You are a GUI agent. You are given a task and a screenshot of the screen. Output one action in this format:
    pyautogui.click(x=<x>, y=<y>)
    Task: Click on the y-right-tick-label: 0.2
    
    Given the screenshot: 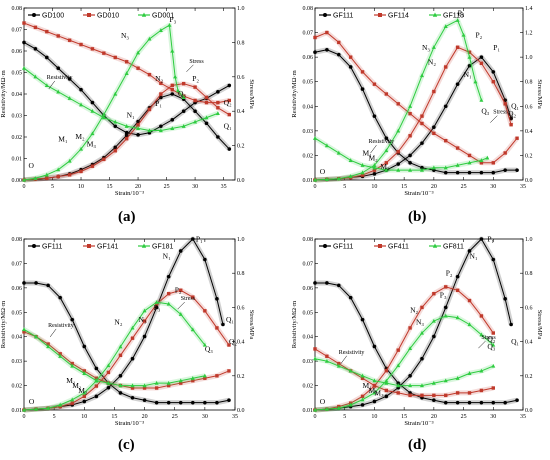 What is the action you would take?
    pyautogui.click(x=529, y=377)
    